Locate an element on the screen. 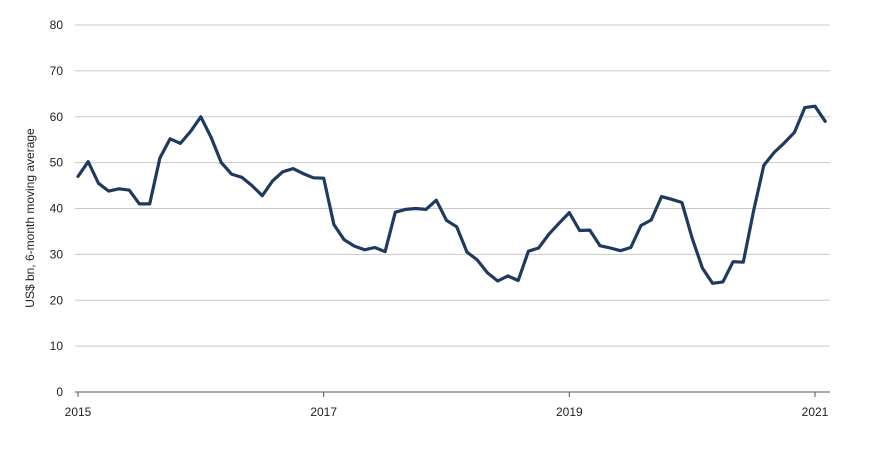 Image resolution: width=874 pixels, height=455 pixels. y-axis-ticks: 0 10 20 30 40 50 60 70 80 is located at coordinates (57, 208).